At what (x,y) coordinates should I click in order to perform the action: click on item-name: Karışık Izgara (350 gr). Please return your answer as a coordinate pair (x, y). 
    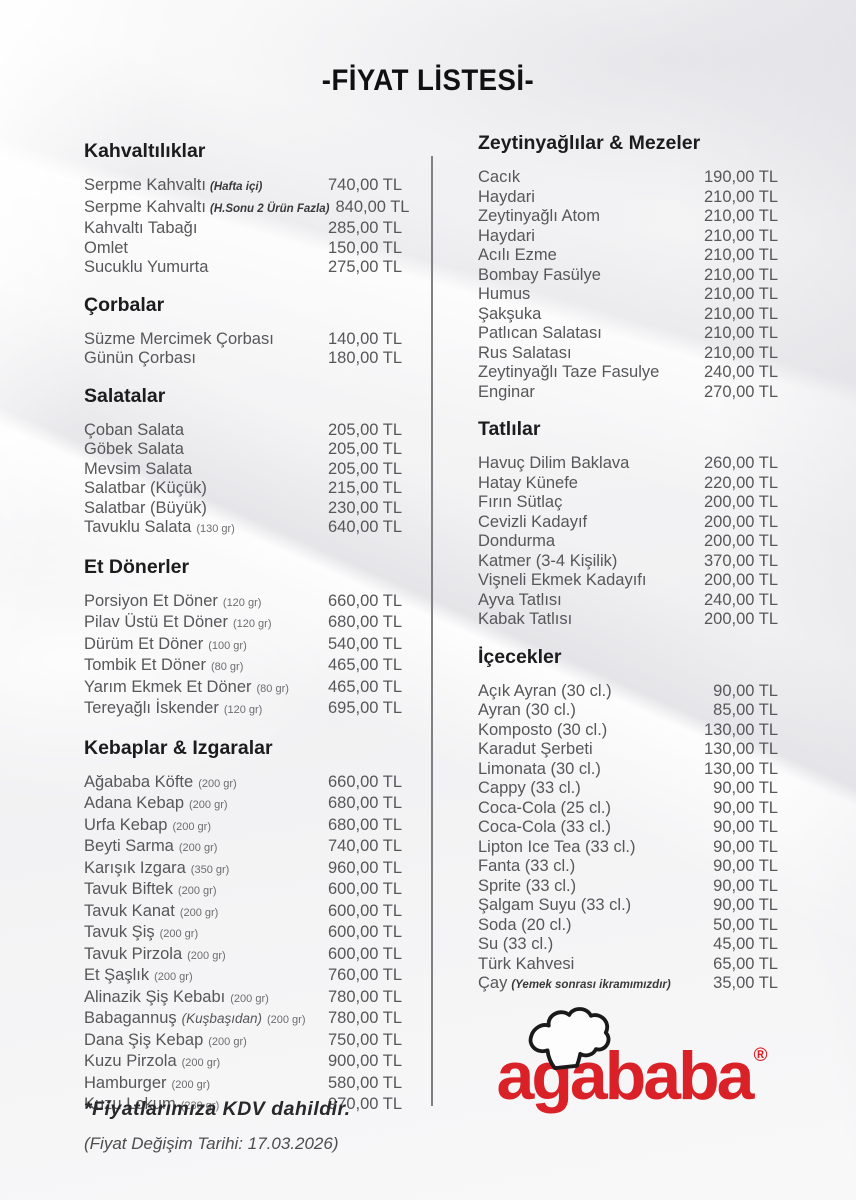
    Looking at the image, I should click on (157, 867).